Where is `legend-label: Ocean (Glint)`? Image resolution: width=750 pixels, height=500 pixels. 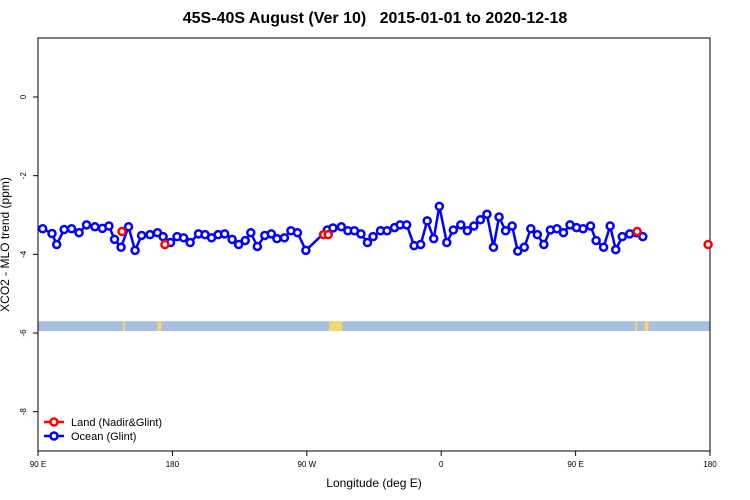 legend-label: Ocean (Glint) is located at coordinates (103, 437).